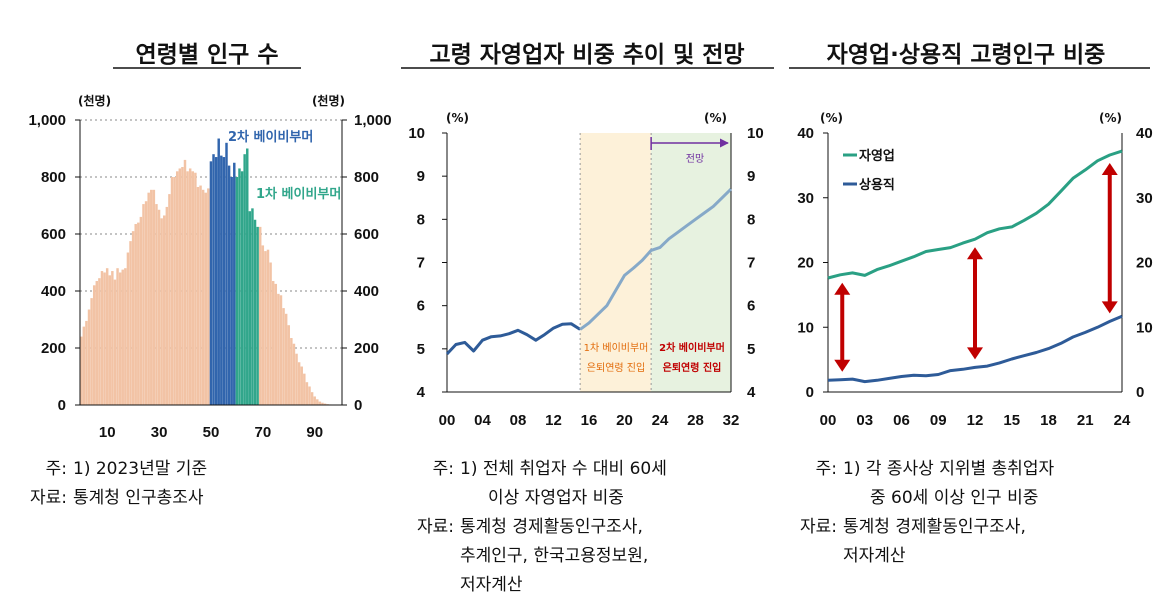  Describe the element at coordinates (976, 267) in the screenshot. I see `chart-3-arrows` at that location.